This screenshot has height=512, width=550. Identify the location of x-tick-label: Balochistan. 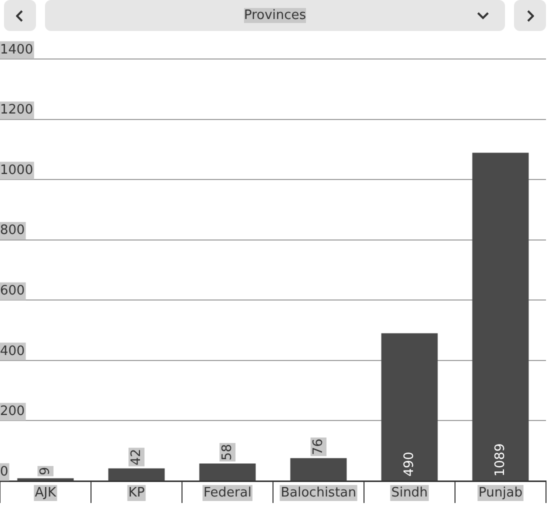
(318, 492).